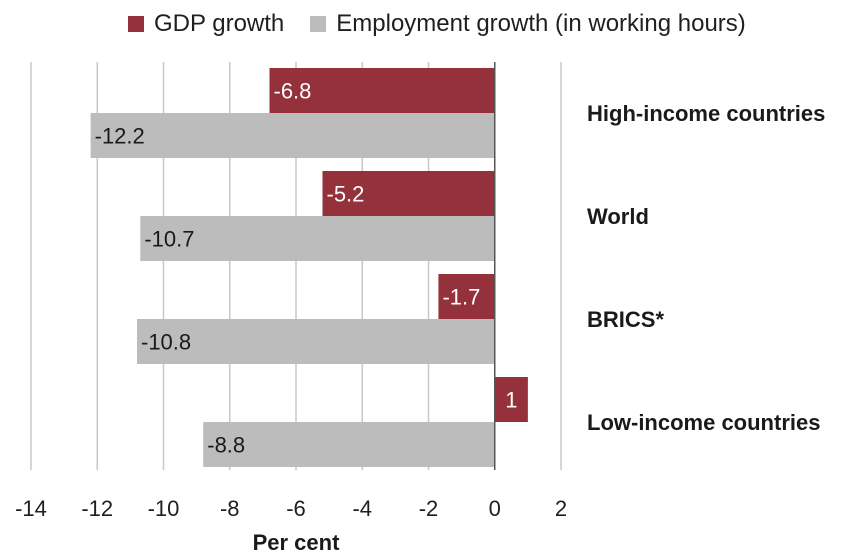 The width and height of the screenshot is (850, 560). I want to click on x-tick-label: -12, so click(97, 508).